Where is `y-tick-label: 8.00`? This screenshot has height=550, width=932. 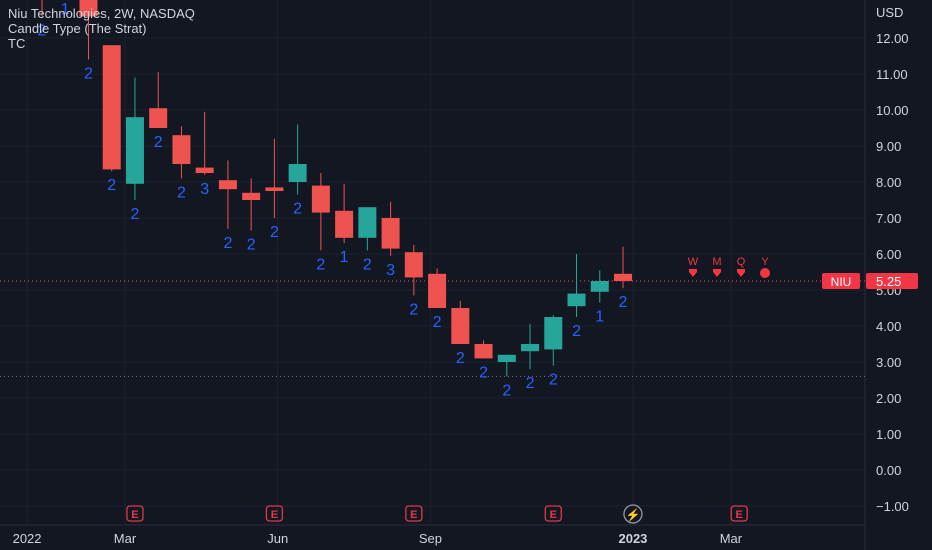
y-tick-label: 8.00 is located at coordinates (888, 182).